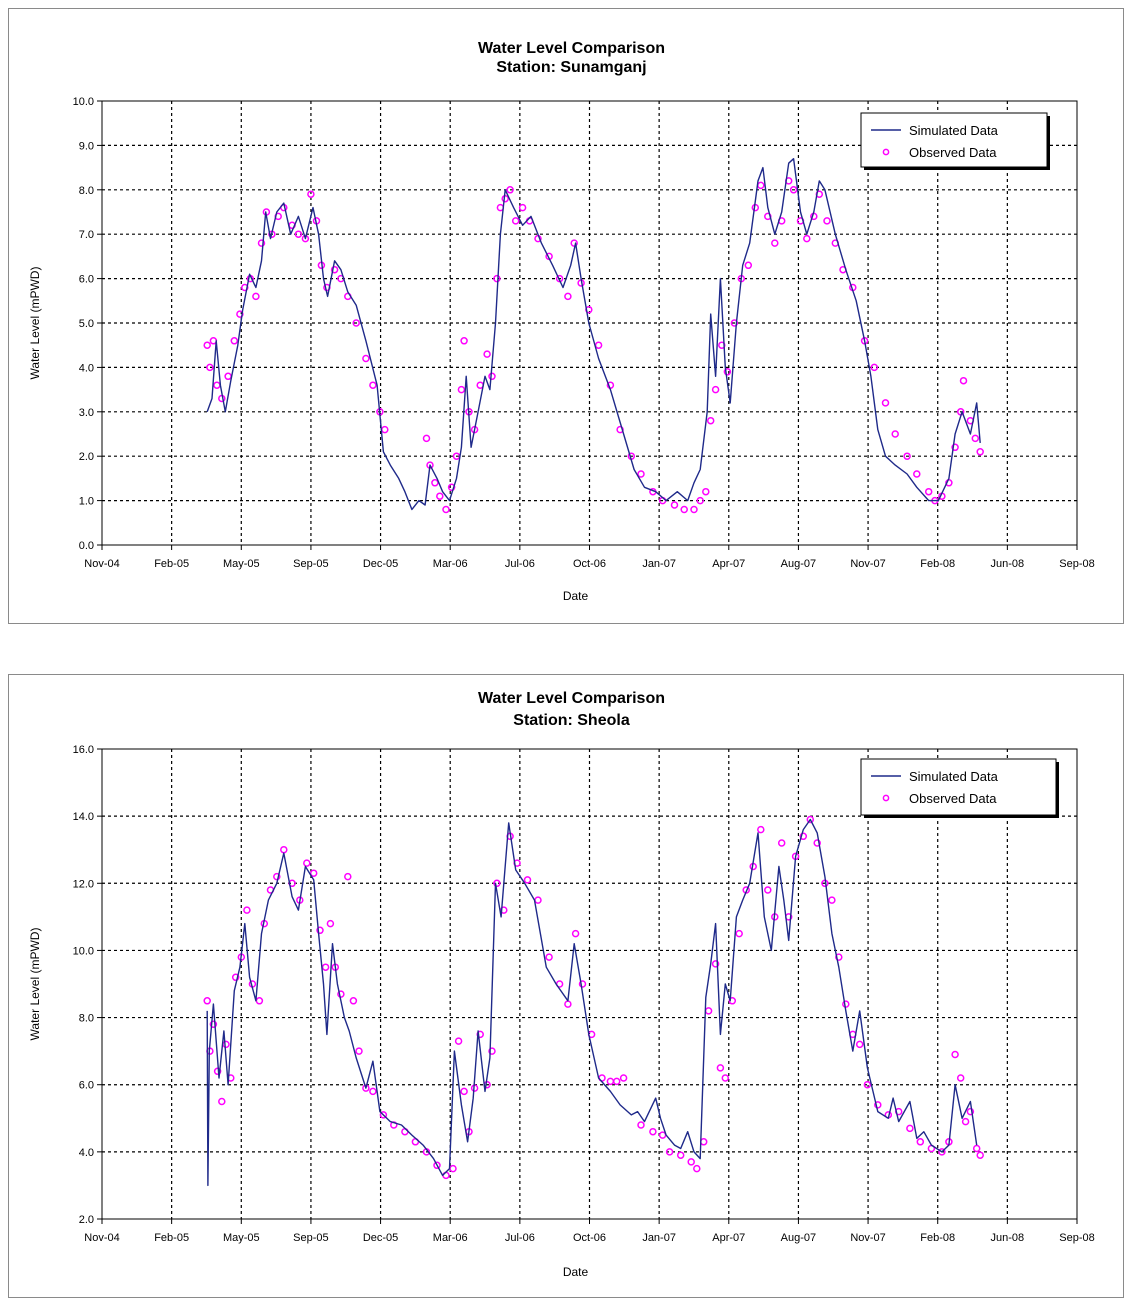  Describe the element at coordinates (659, 564) in the screenshot. I see `x-tick-label: Jan-07` at that location.